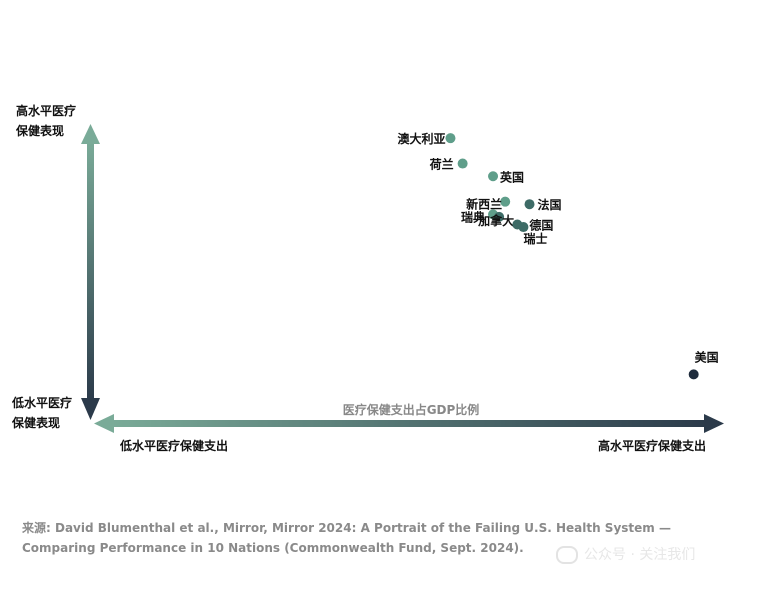  I want to click on point-label-7: 德国, so click(541, 225).